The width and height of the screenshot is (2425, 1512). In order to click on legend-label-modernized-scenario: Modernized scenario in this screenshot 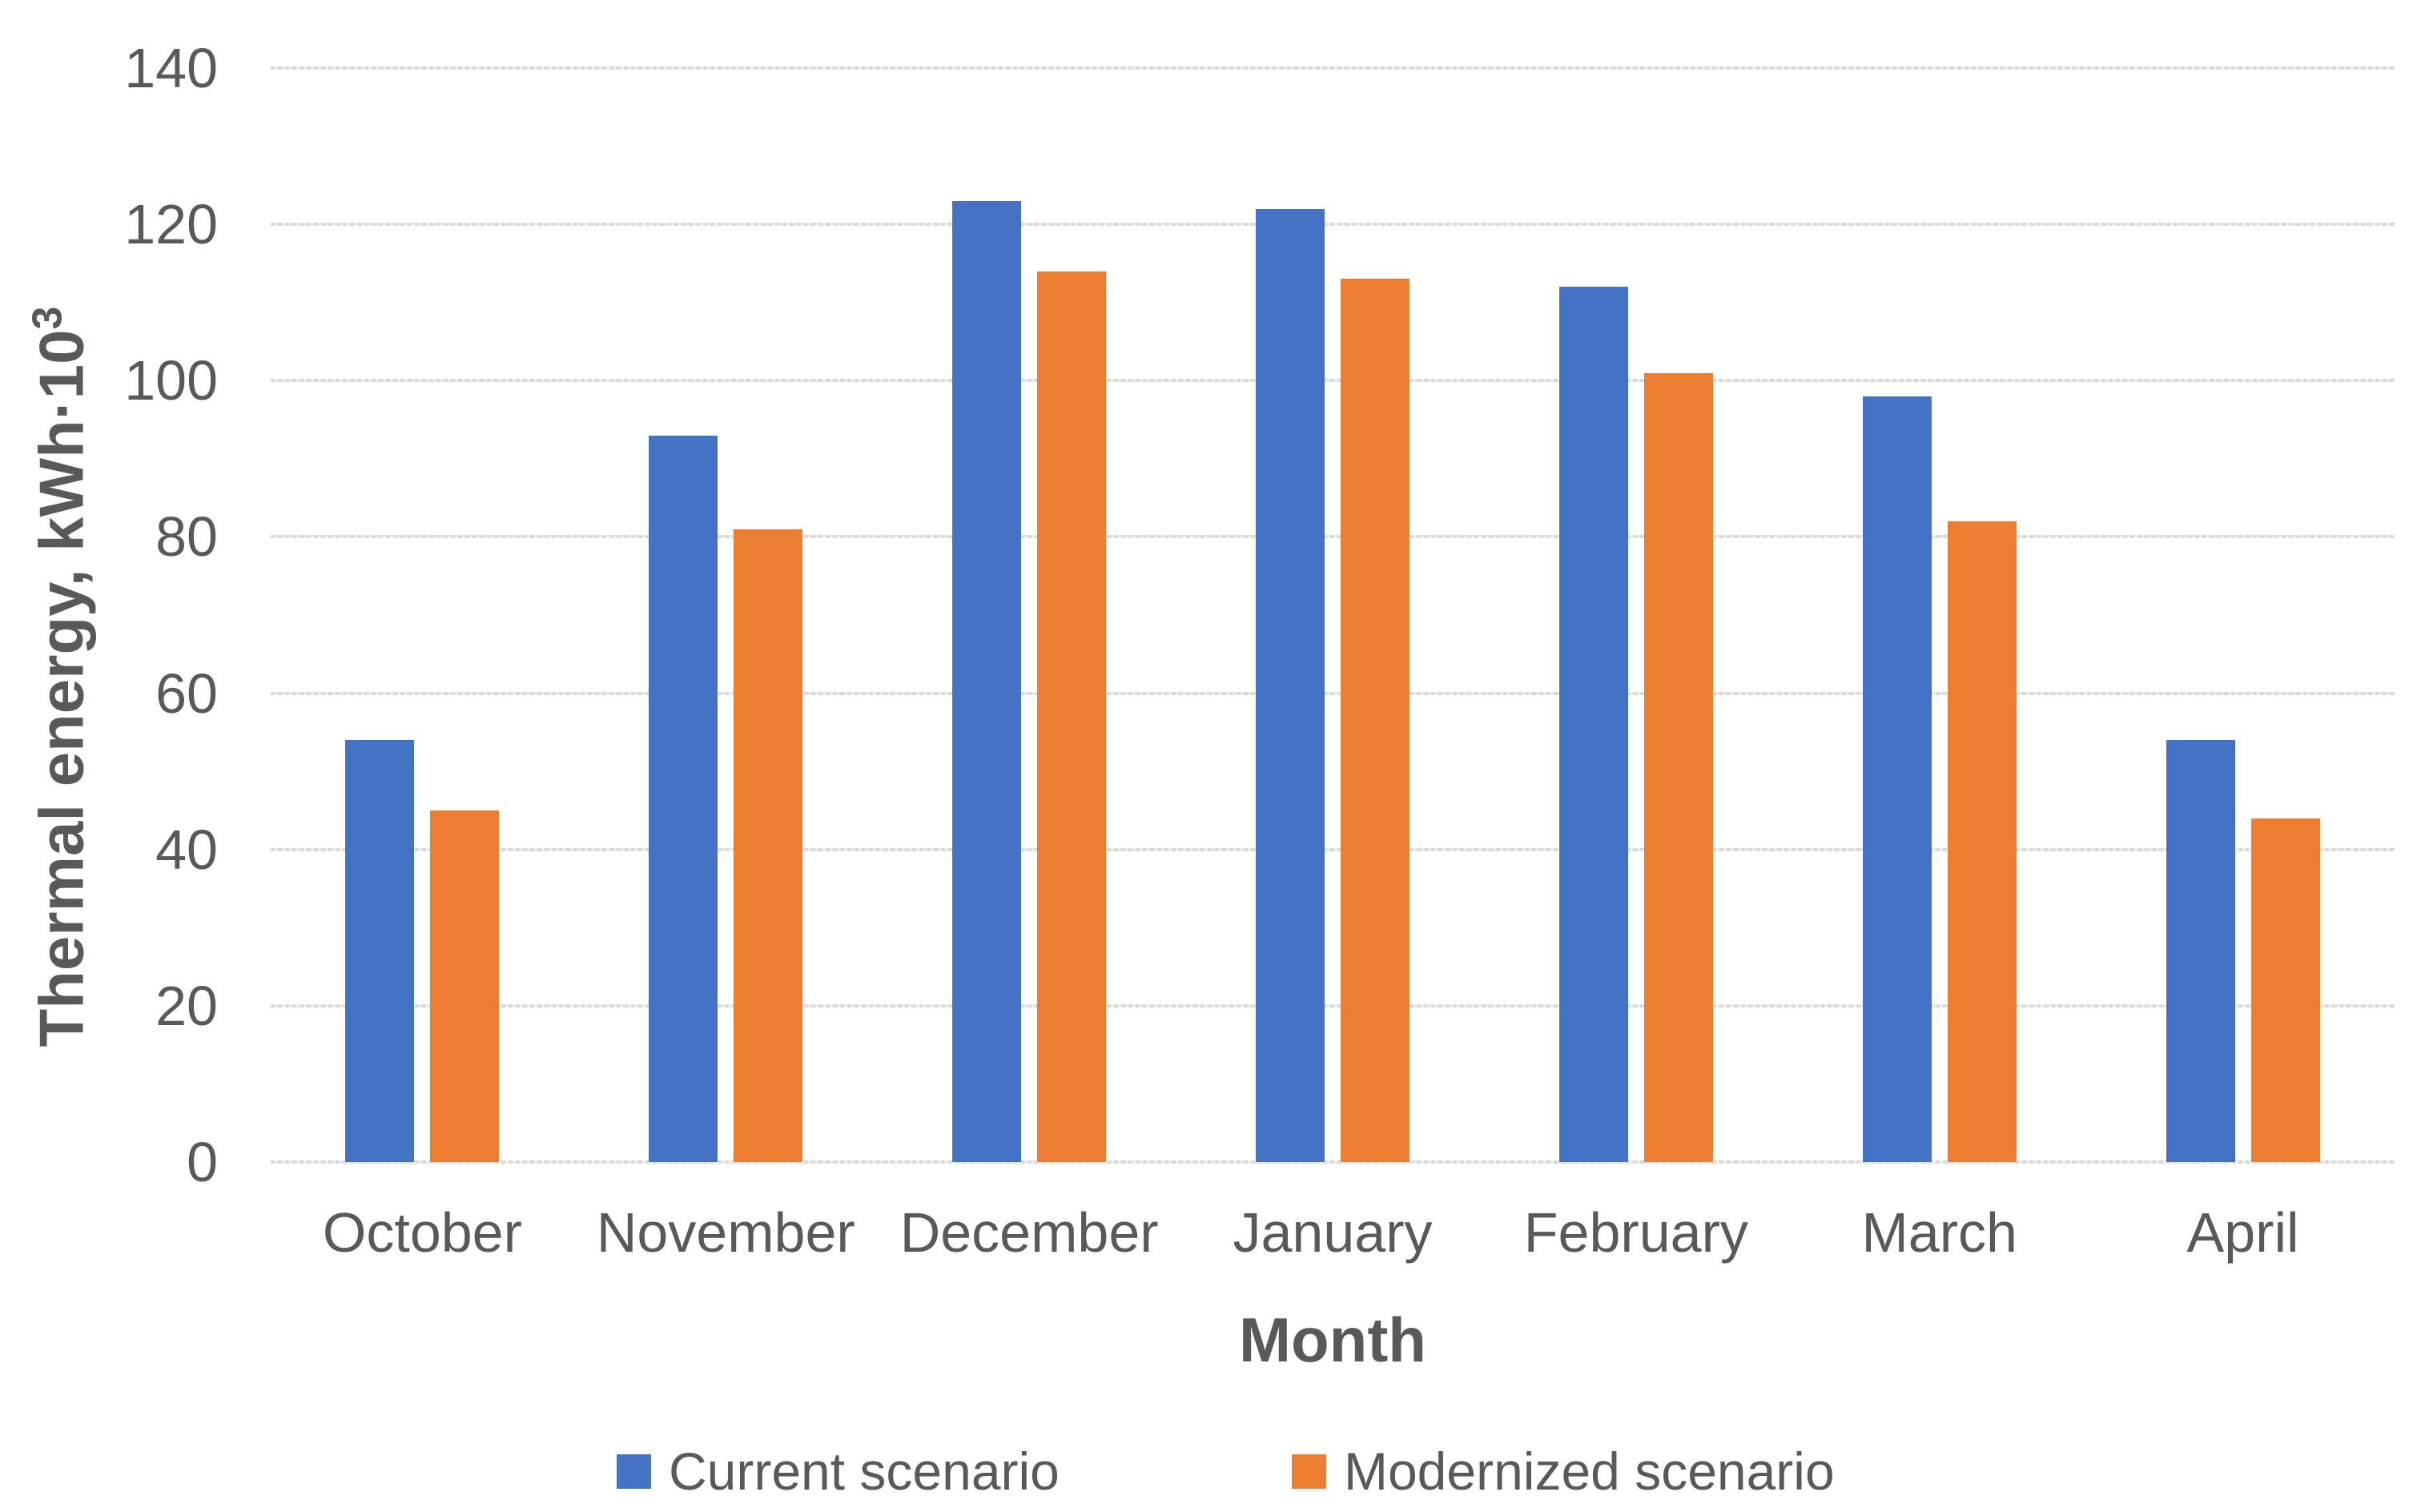, I will do `click(1589, 1471)`.